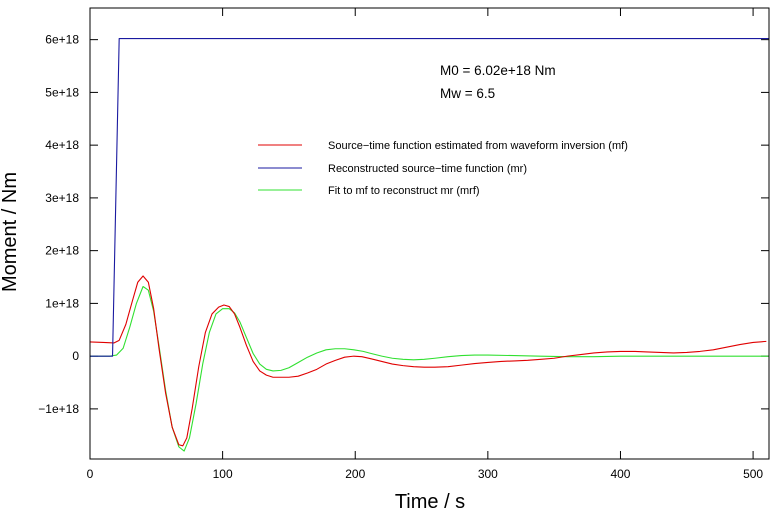 Image resolution: width=776 pixels, height=512 pixels. Describe the element at coordinates (58, 409) in the screenshot. I see `y-tick-label: −1e+18` at that location.